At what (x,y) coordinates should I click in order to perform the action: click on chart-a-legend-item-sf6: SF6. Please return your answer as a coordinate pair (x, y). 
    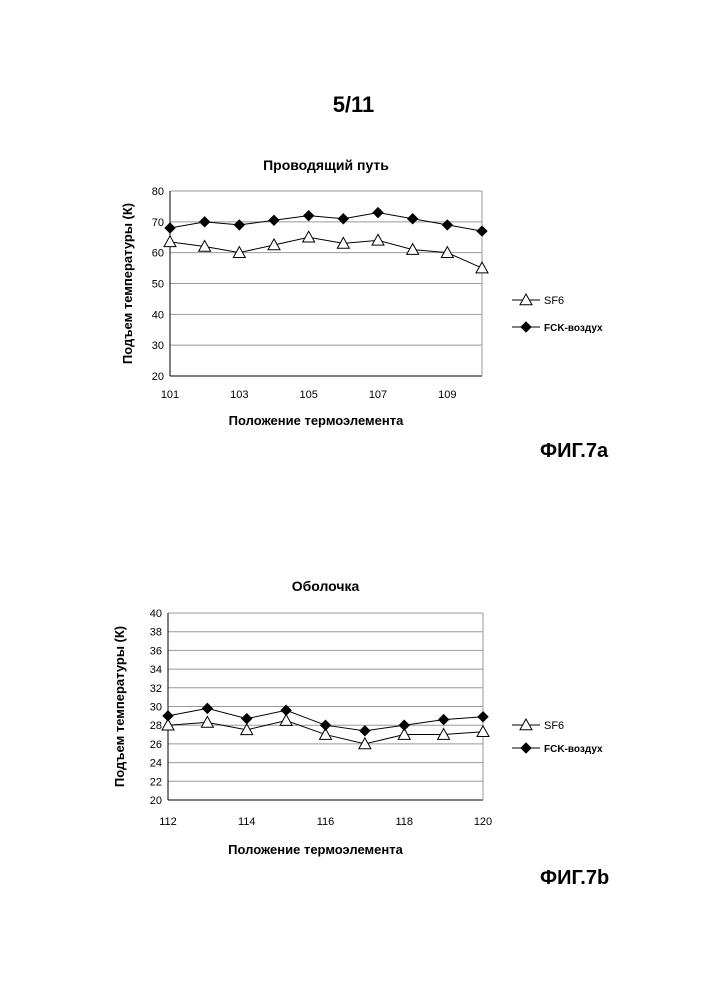
    Looking at the image, I should click on (538, 299).